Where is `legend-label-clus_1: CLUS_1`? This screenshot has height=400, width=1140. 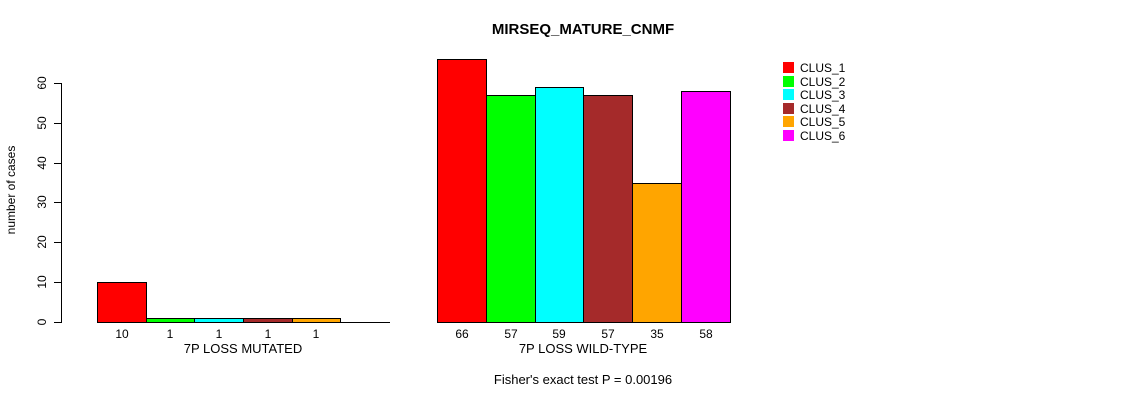
legend-label-clus_1: CLUS_1 is located at coordinates (823, 68).